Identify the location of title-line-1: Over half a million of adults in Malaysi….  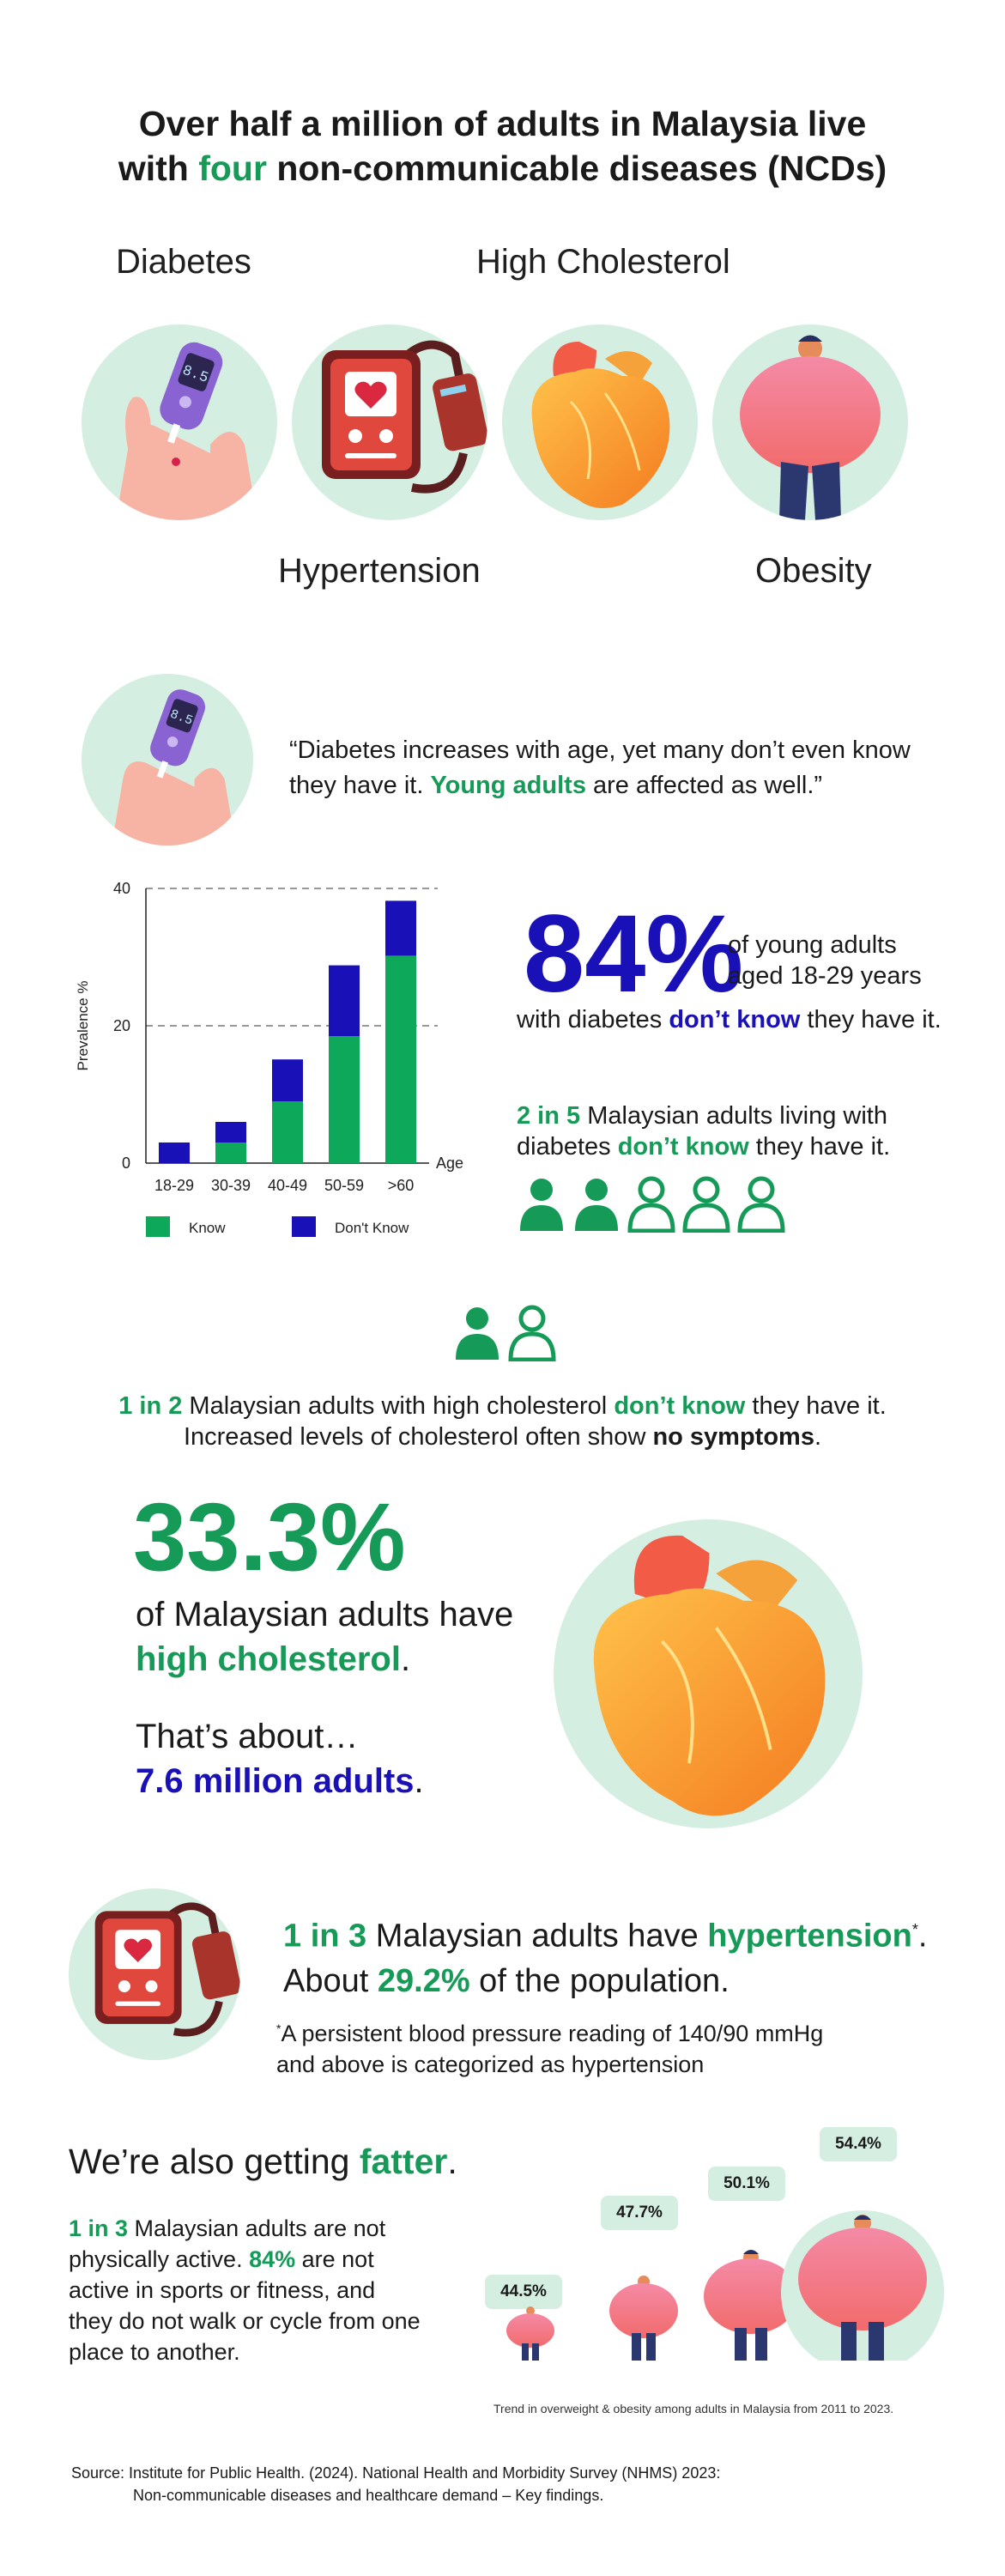
(502, 123).